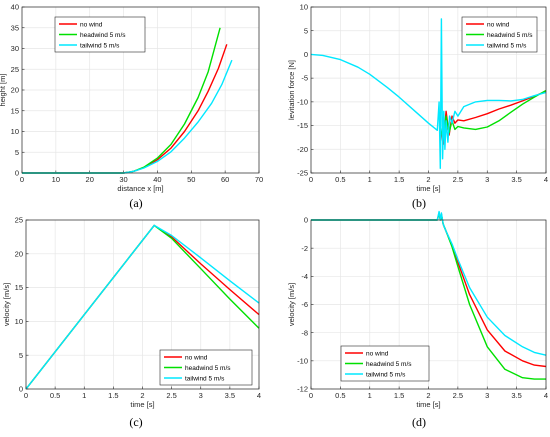 This screenshot has height=437, width=550. What do you see at coordinates (304, 276) in the screenshot?
I see `y-tick-label: -4` at bounding box center [304, 276].